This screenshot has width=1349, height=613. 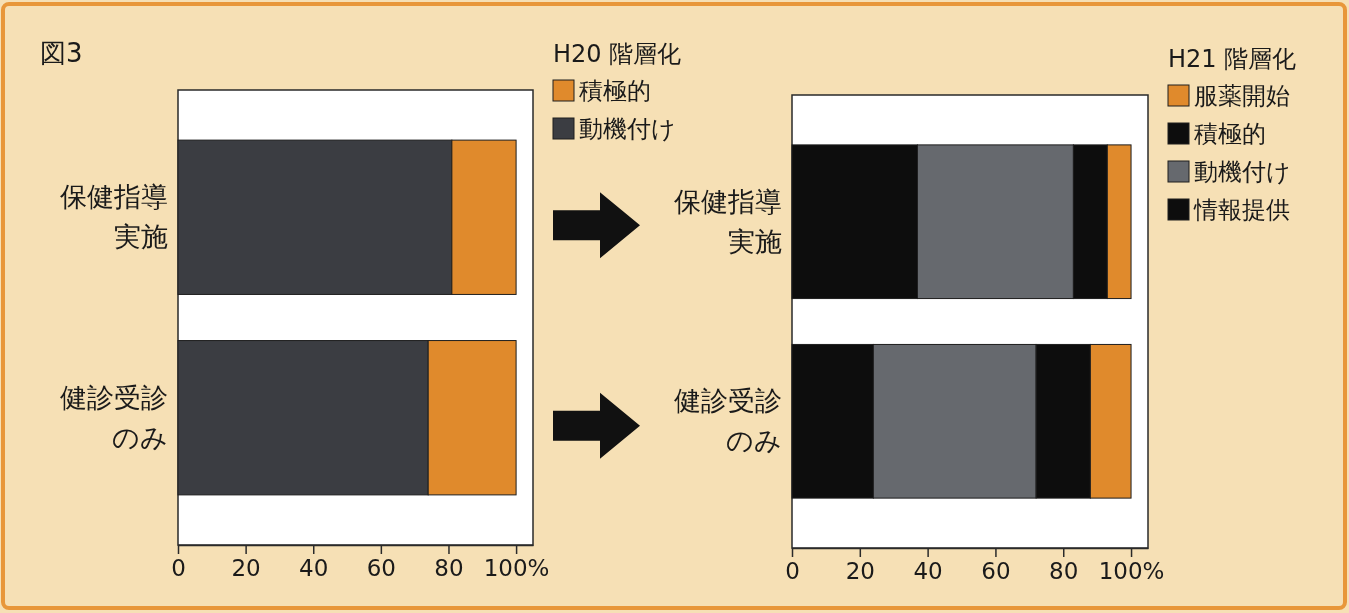 I want to click on legend-label: 情報提供, so click(x=1241, y=210).